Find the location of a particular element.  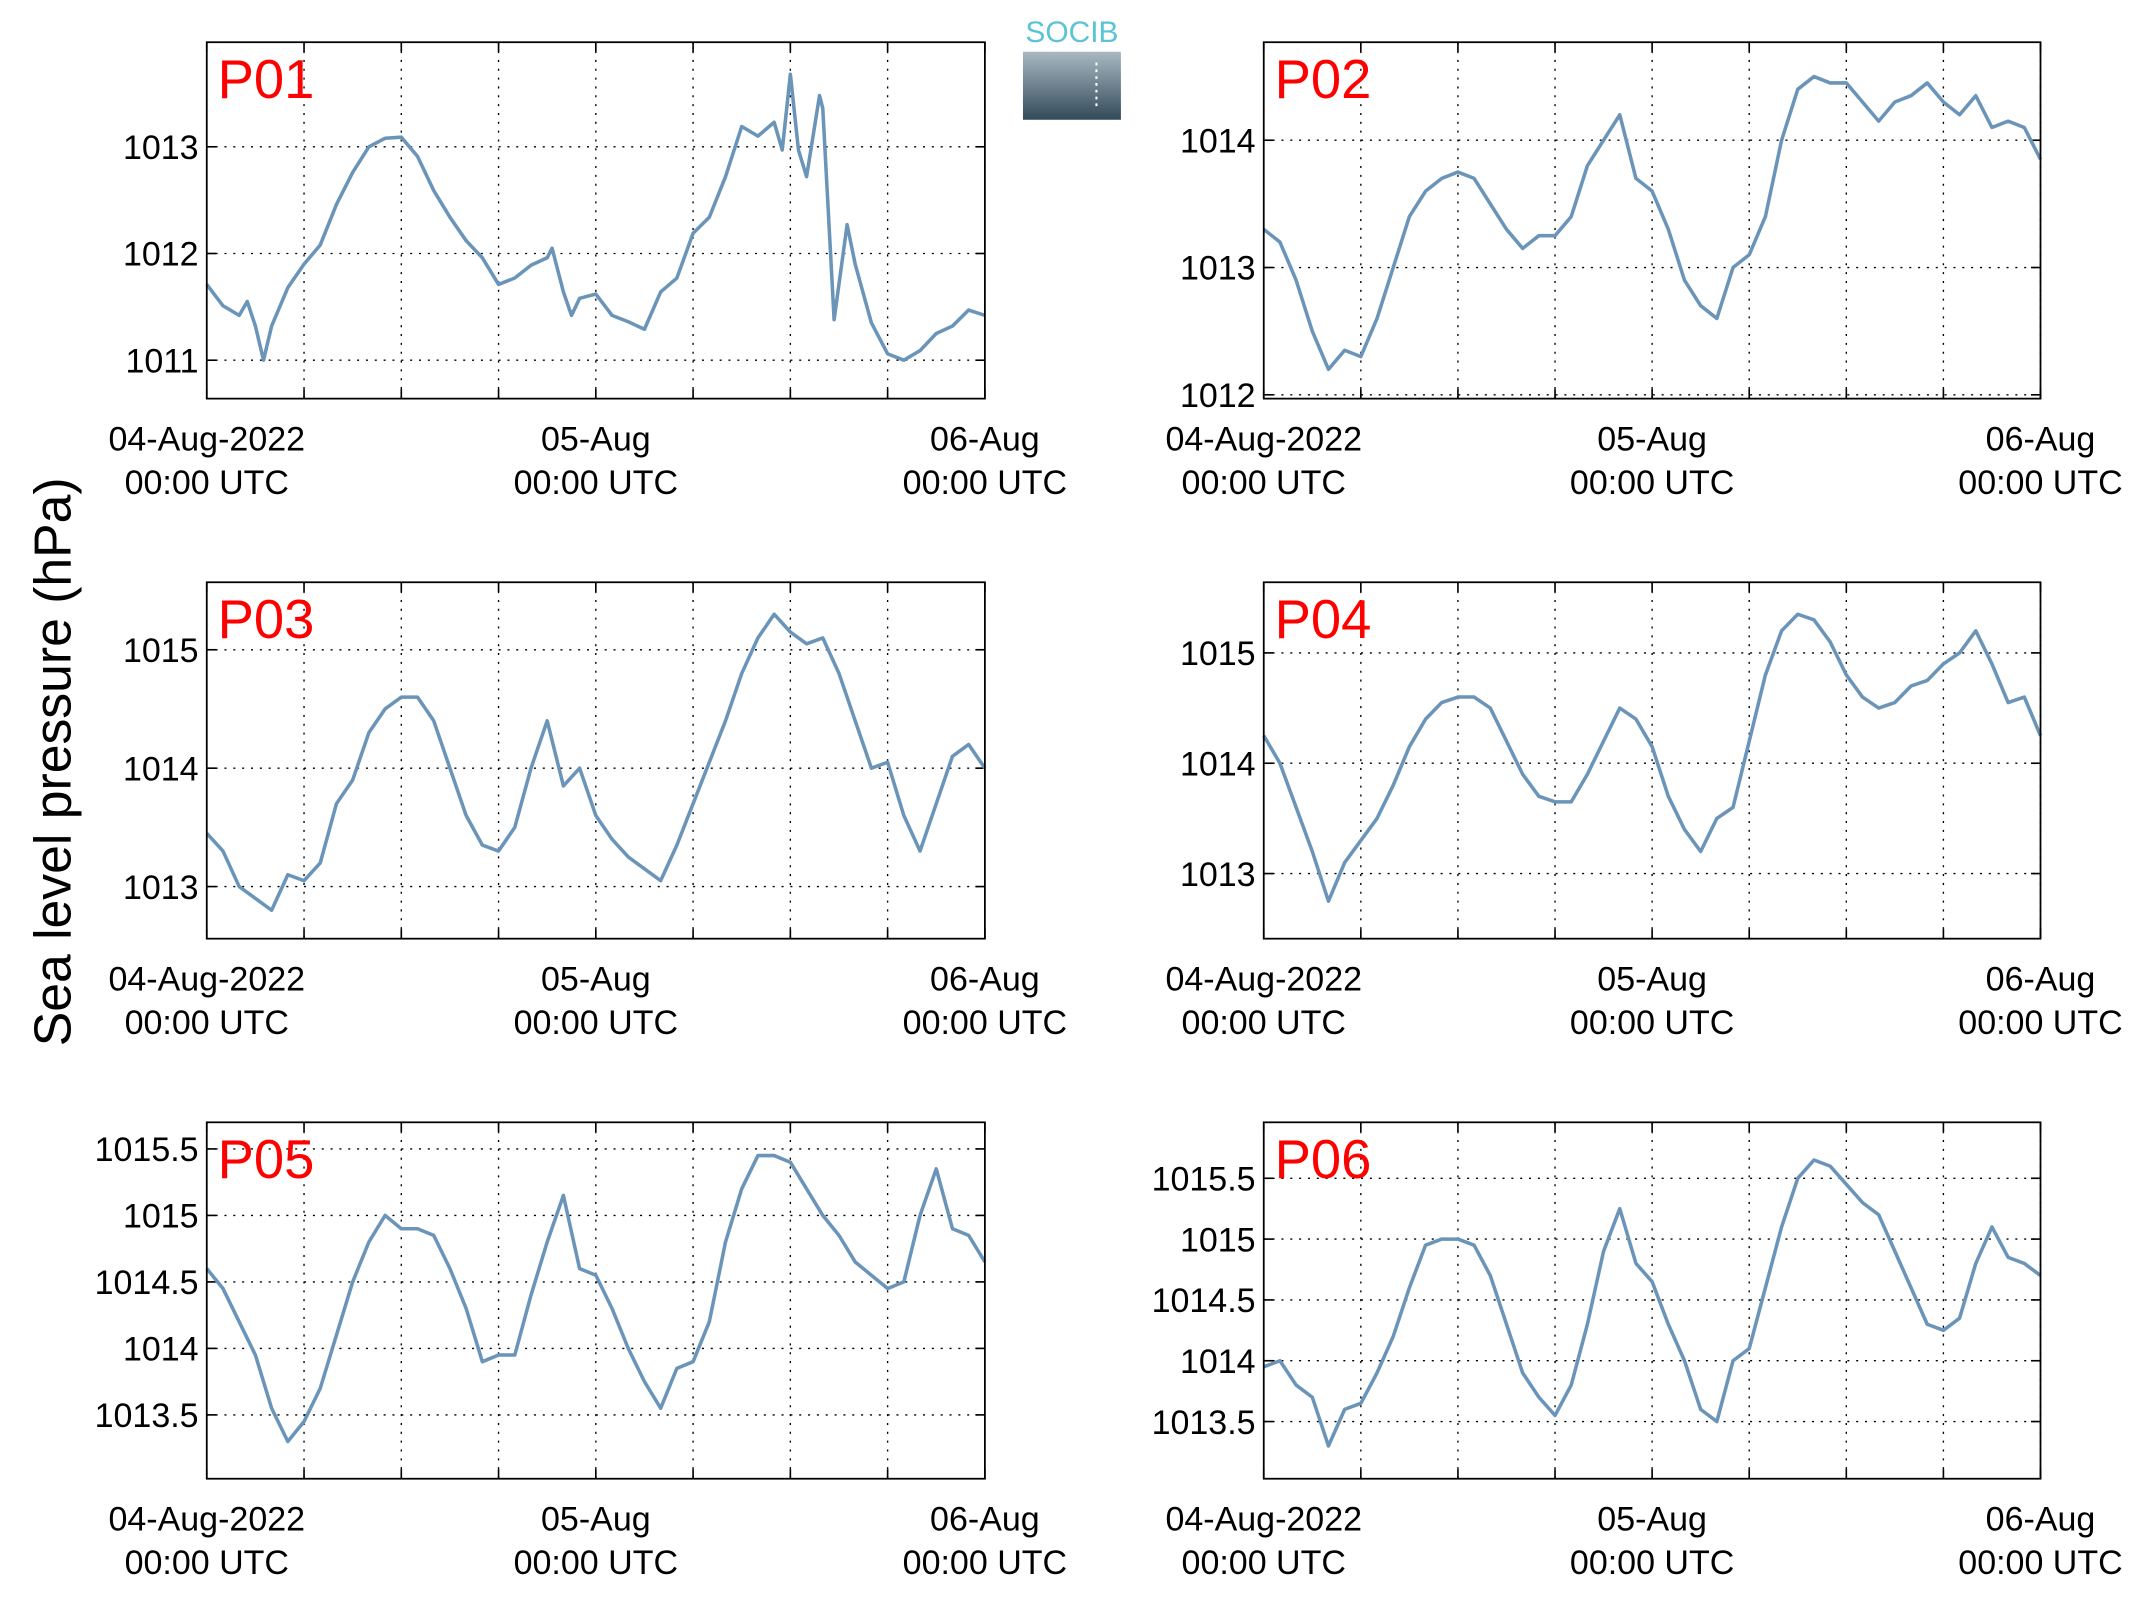

panel-title: P06 is located at coordinates (1323, 1159).